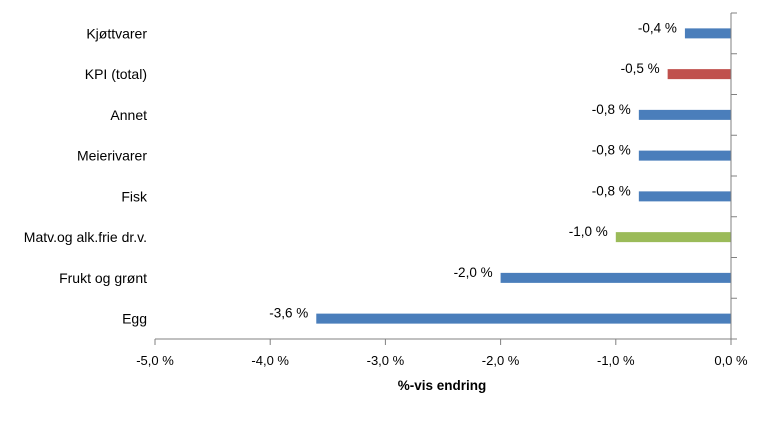  Describe the element at coordinates (134, 319) in the screenshot. I see `category-label: Egg` at that location.